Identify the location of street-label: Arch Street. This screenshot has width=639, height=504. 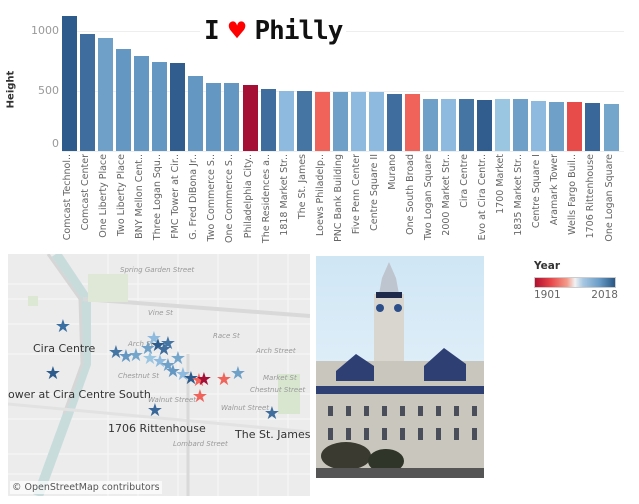
(276, 351).